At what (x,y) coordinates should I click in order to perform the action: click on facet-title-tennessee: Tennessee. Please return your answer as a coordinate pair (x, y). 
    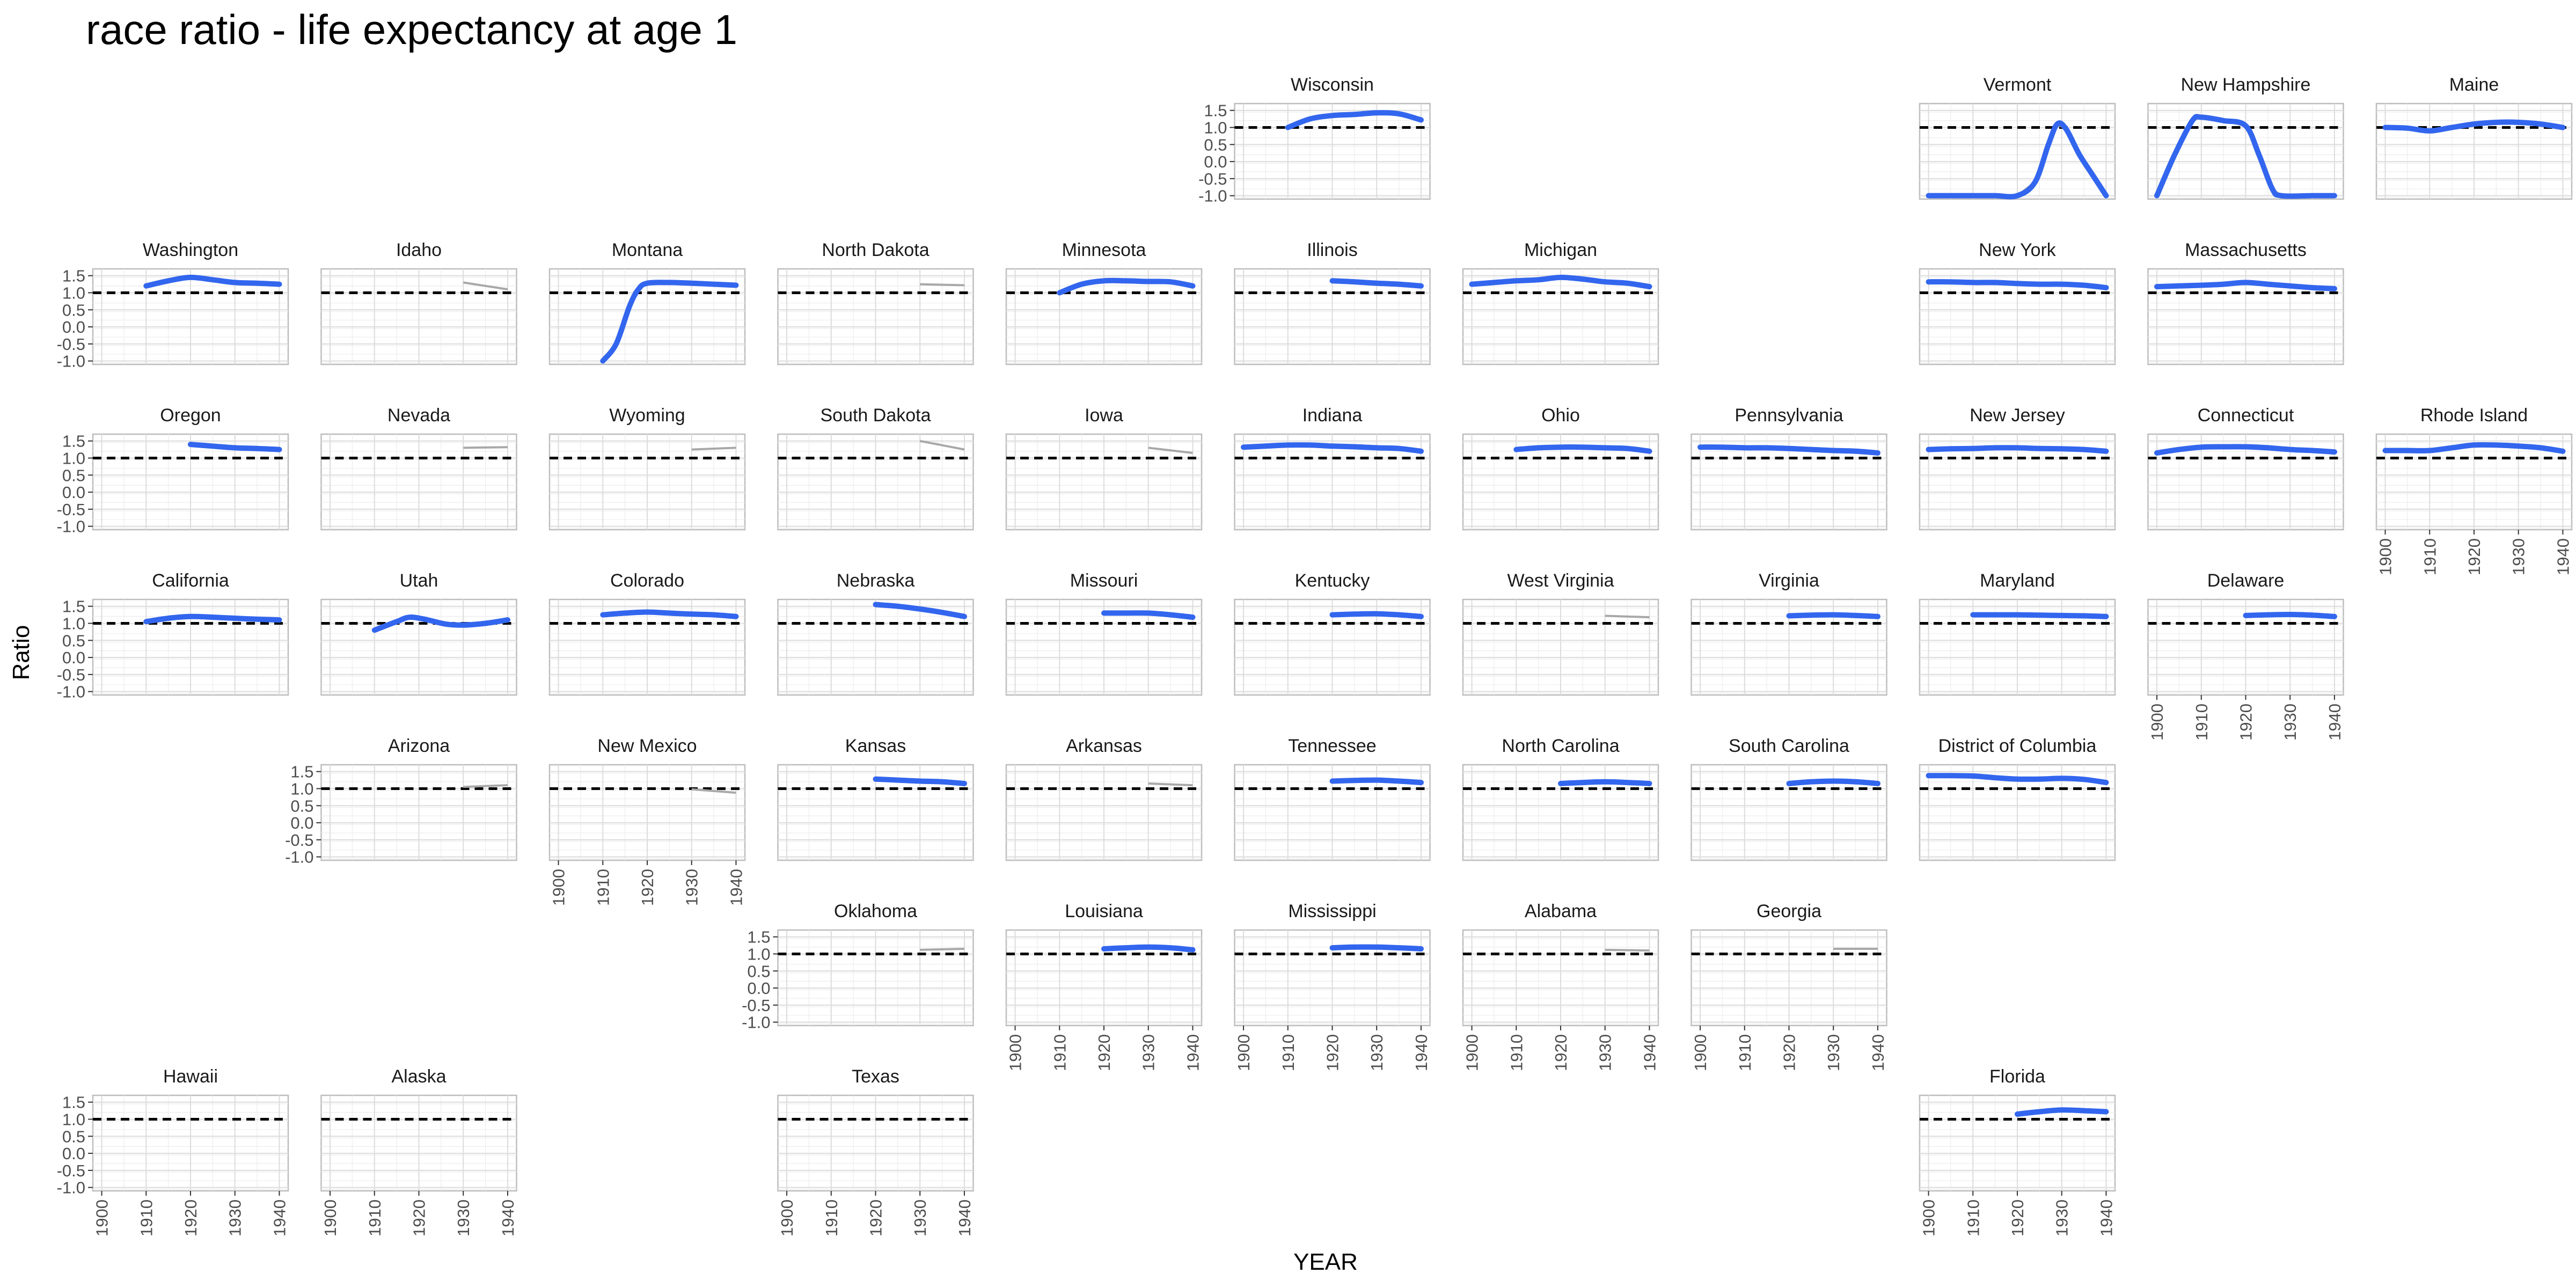
    Looking at the image, I should click on (1332, 746).